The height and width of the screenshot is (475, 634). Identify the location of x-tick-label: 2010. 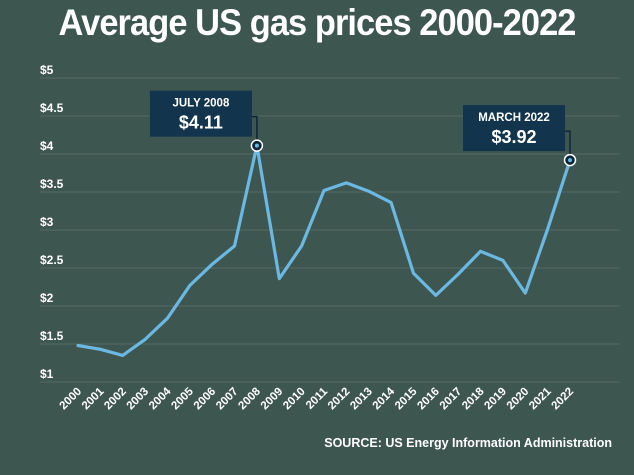
(294, 399).